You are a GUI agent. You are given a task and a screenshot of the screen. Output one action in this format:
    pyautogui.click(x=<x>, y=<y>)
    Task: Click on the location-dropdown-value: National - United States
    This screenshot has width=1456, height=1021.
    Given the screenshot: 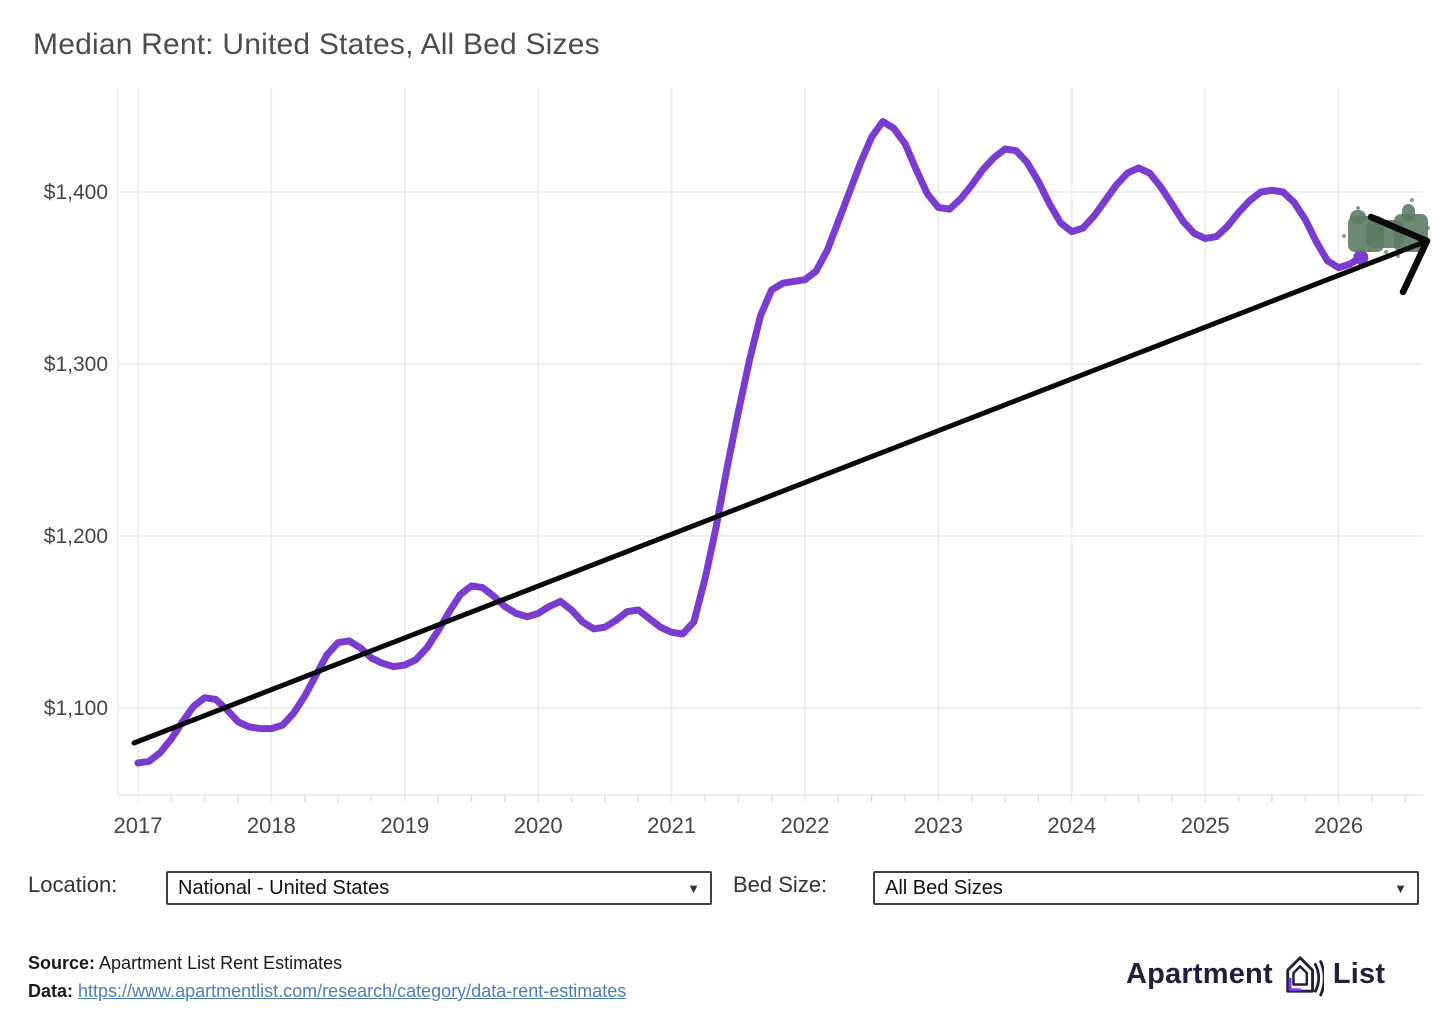 What is the action you would take?
    pyautogui.click(x=284, y=887)
    